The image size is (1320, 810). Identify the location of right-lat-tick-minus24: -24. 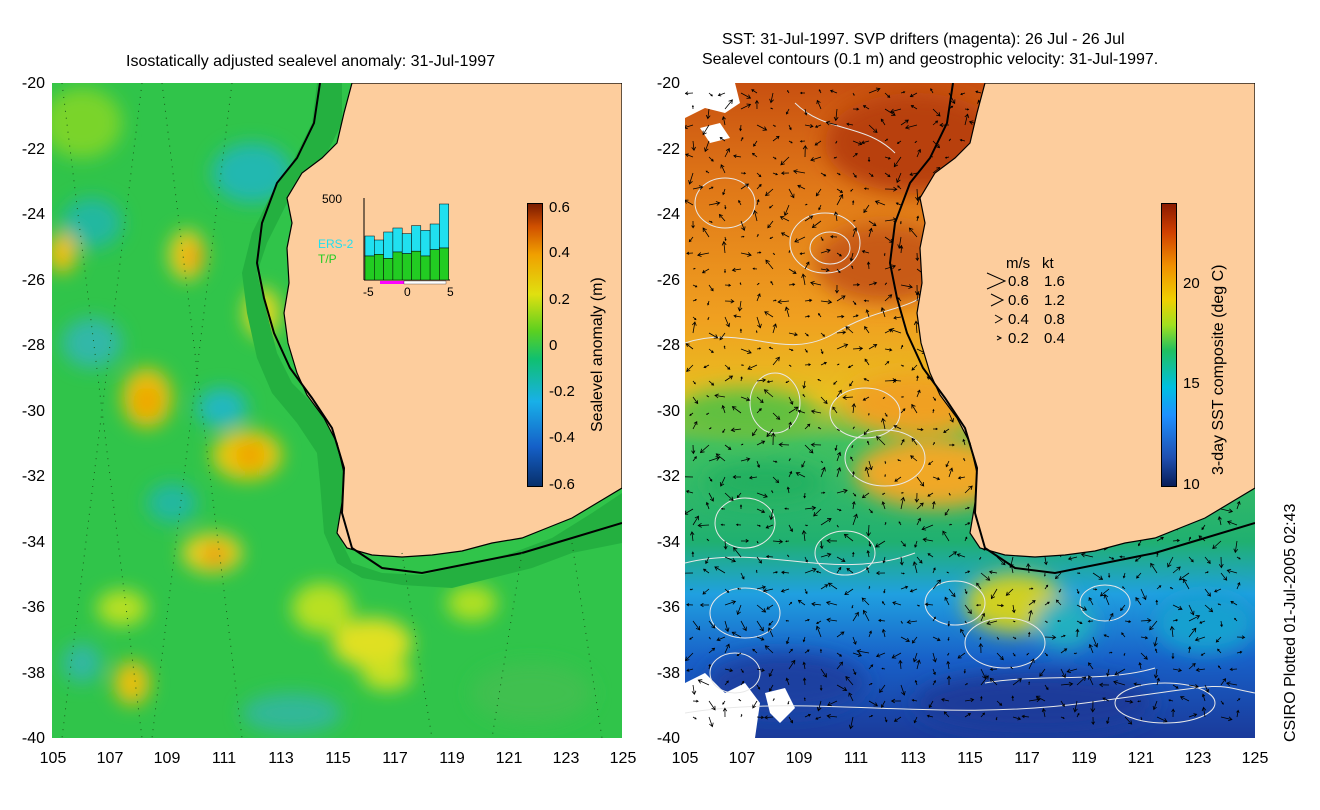
(668, 214).